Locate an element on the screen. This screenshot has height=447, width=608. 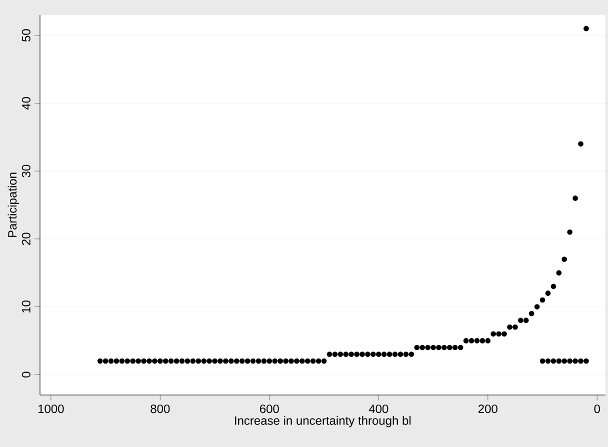
x-tick-label: 400 is located at coordinates (378, 409).